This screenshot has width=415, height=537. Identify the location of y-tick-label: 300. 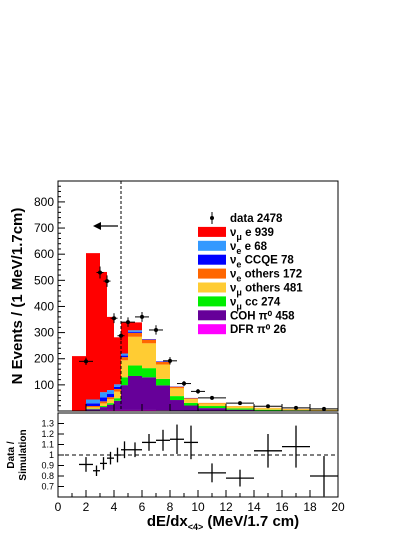
(44, 333).